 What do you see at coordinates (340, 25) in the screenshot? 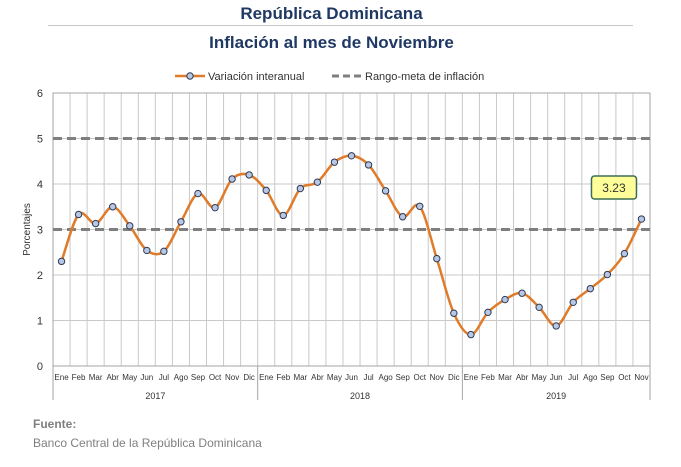
I see `title-divider` at bounding box center [340, 25].